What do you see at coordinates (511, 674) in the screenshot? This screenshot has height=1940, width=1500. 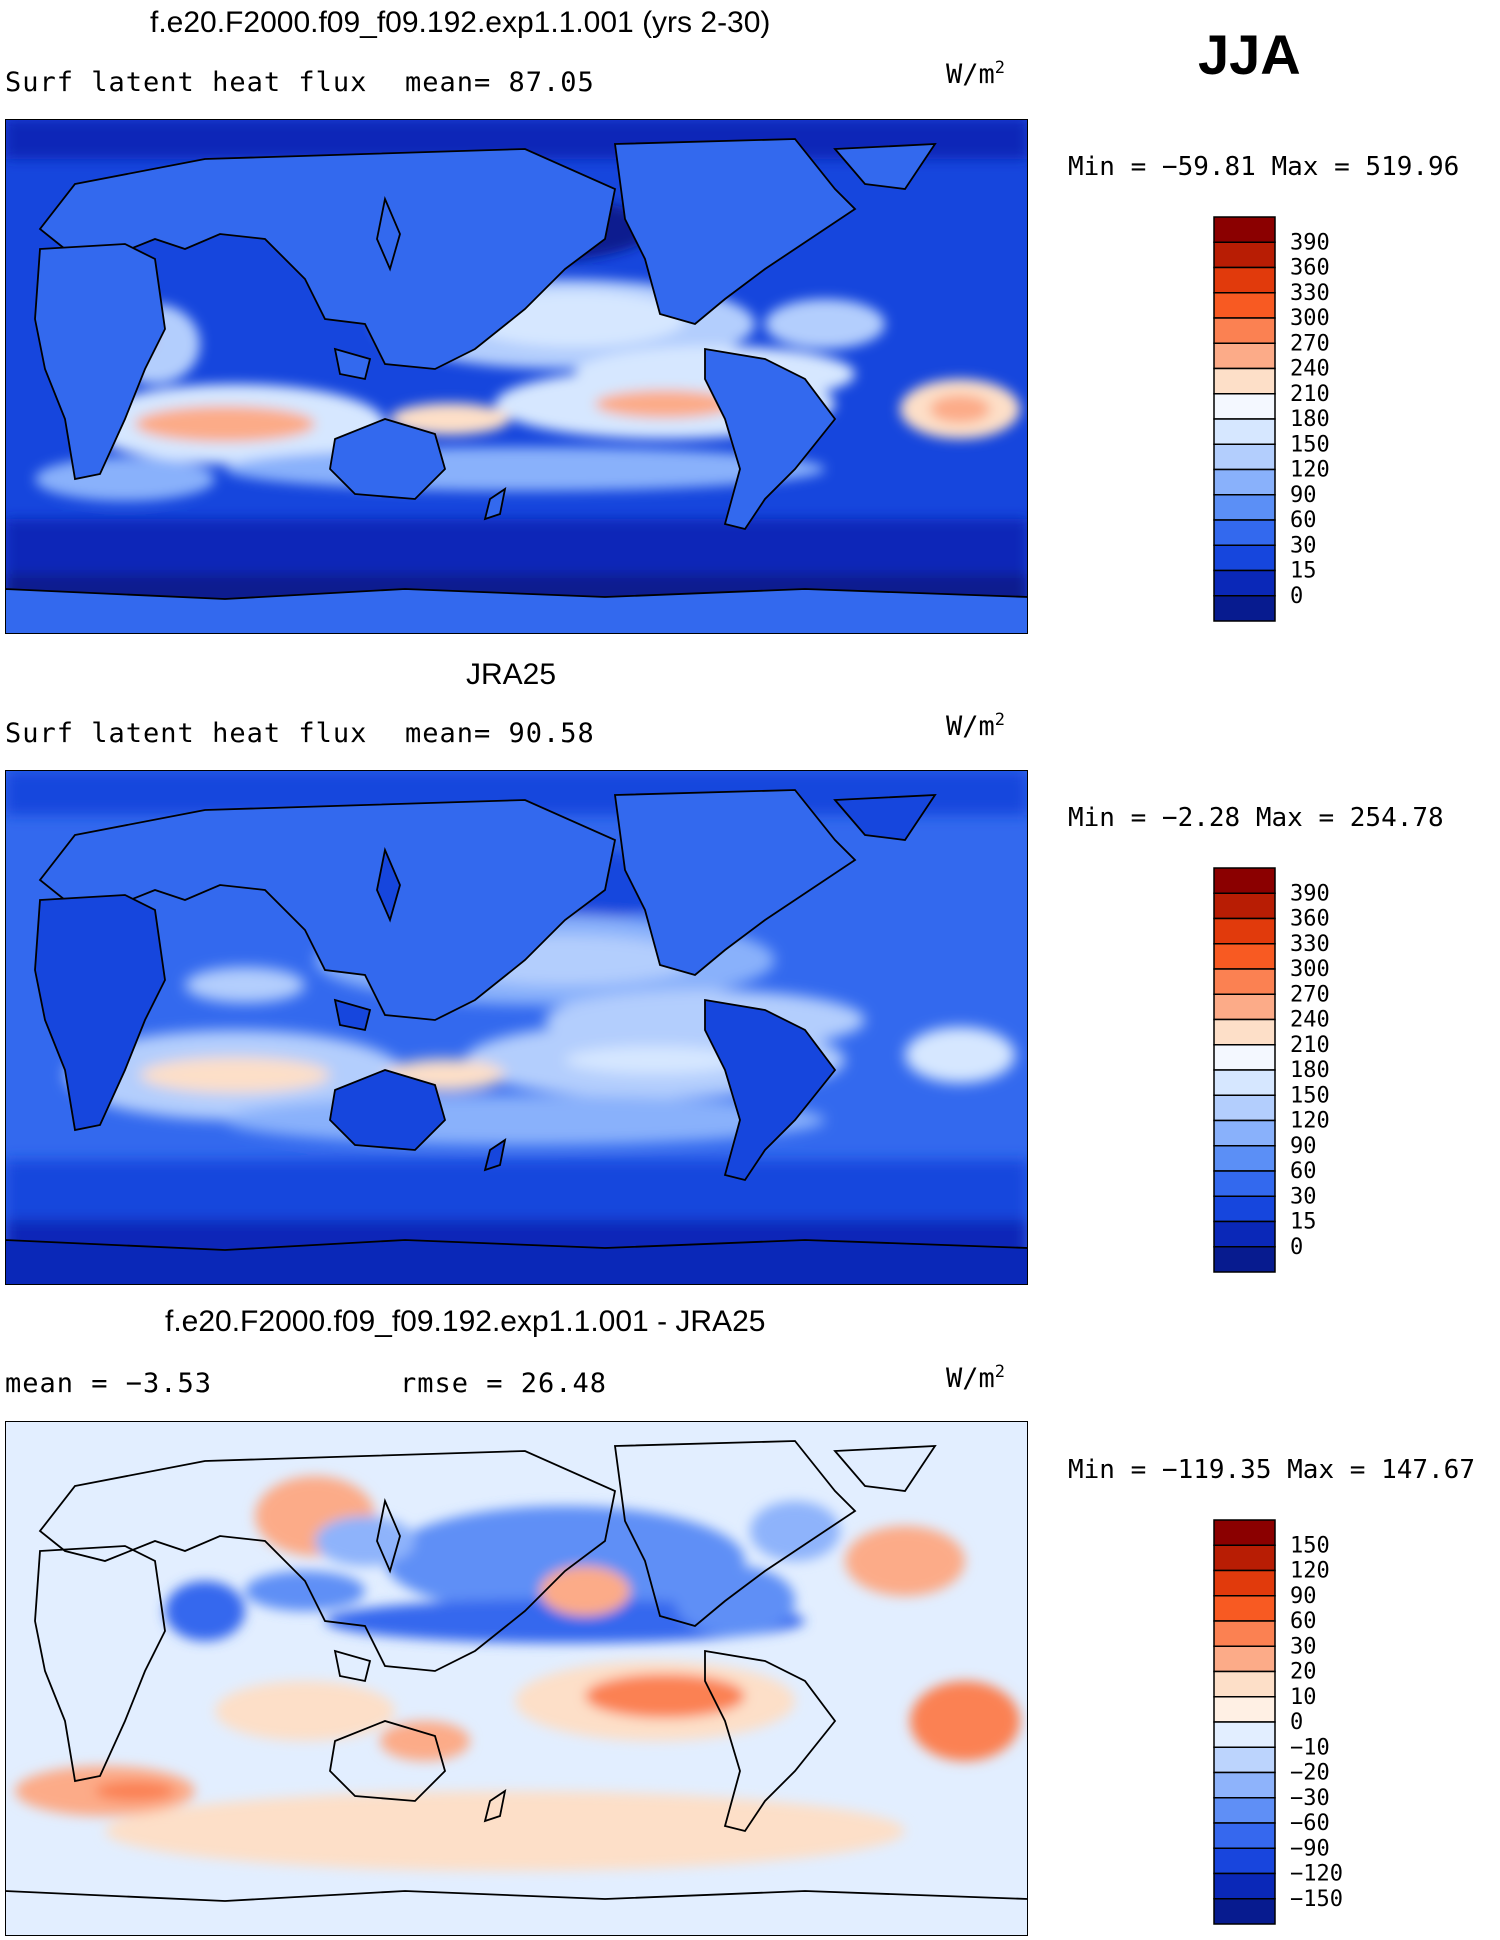 I see `panel2-title: JRA25` at bounding box center [511, 674].